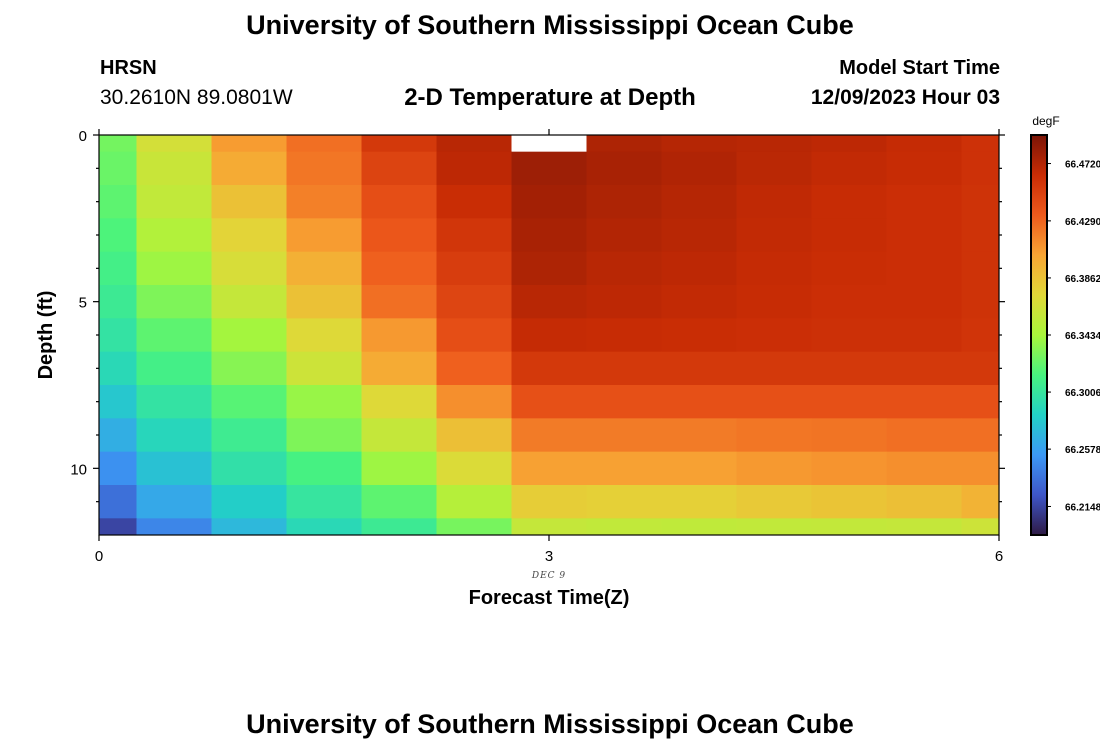 The image size is (1100, 750). I want to click on y-tick-label: 5, so click(83, 303).